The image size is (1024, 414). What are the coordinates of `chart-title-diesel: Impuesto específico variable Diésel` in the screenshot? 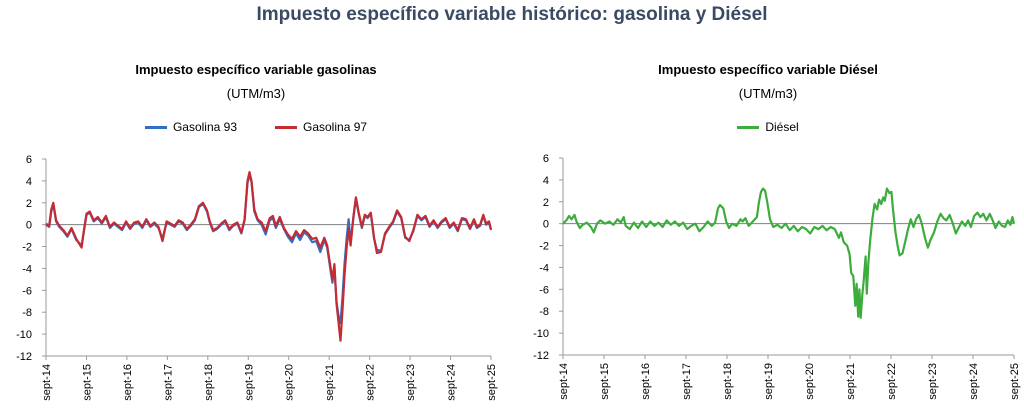 It's located at (768, 69).